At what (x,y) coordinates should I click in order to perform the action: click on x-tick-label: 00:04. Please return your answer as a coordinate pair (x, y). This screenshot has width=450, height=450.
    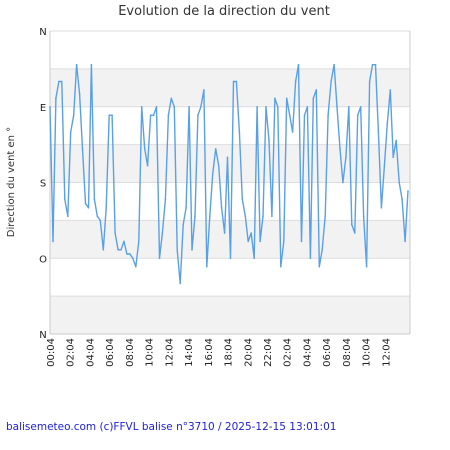
    Looking at the image, I should click on (51, 352).